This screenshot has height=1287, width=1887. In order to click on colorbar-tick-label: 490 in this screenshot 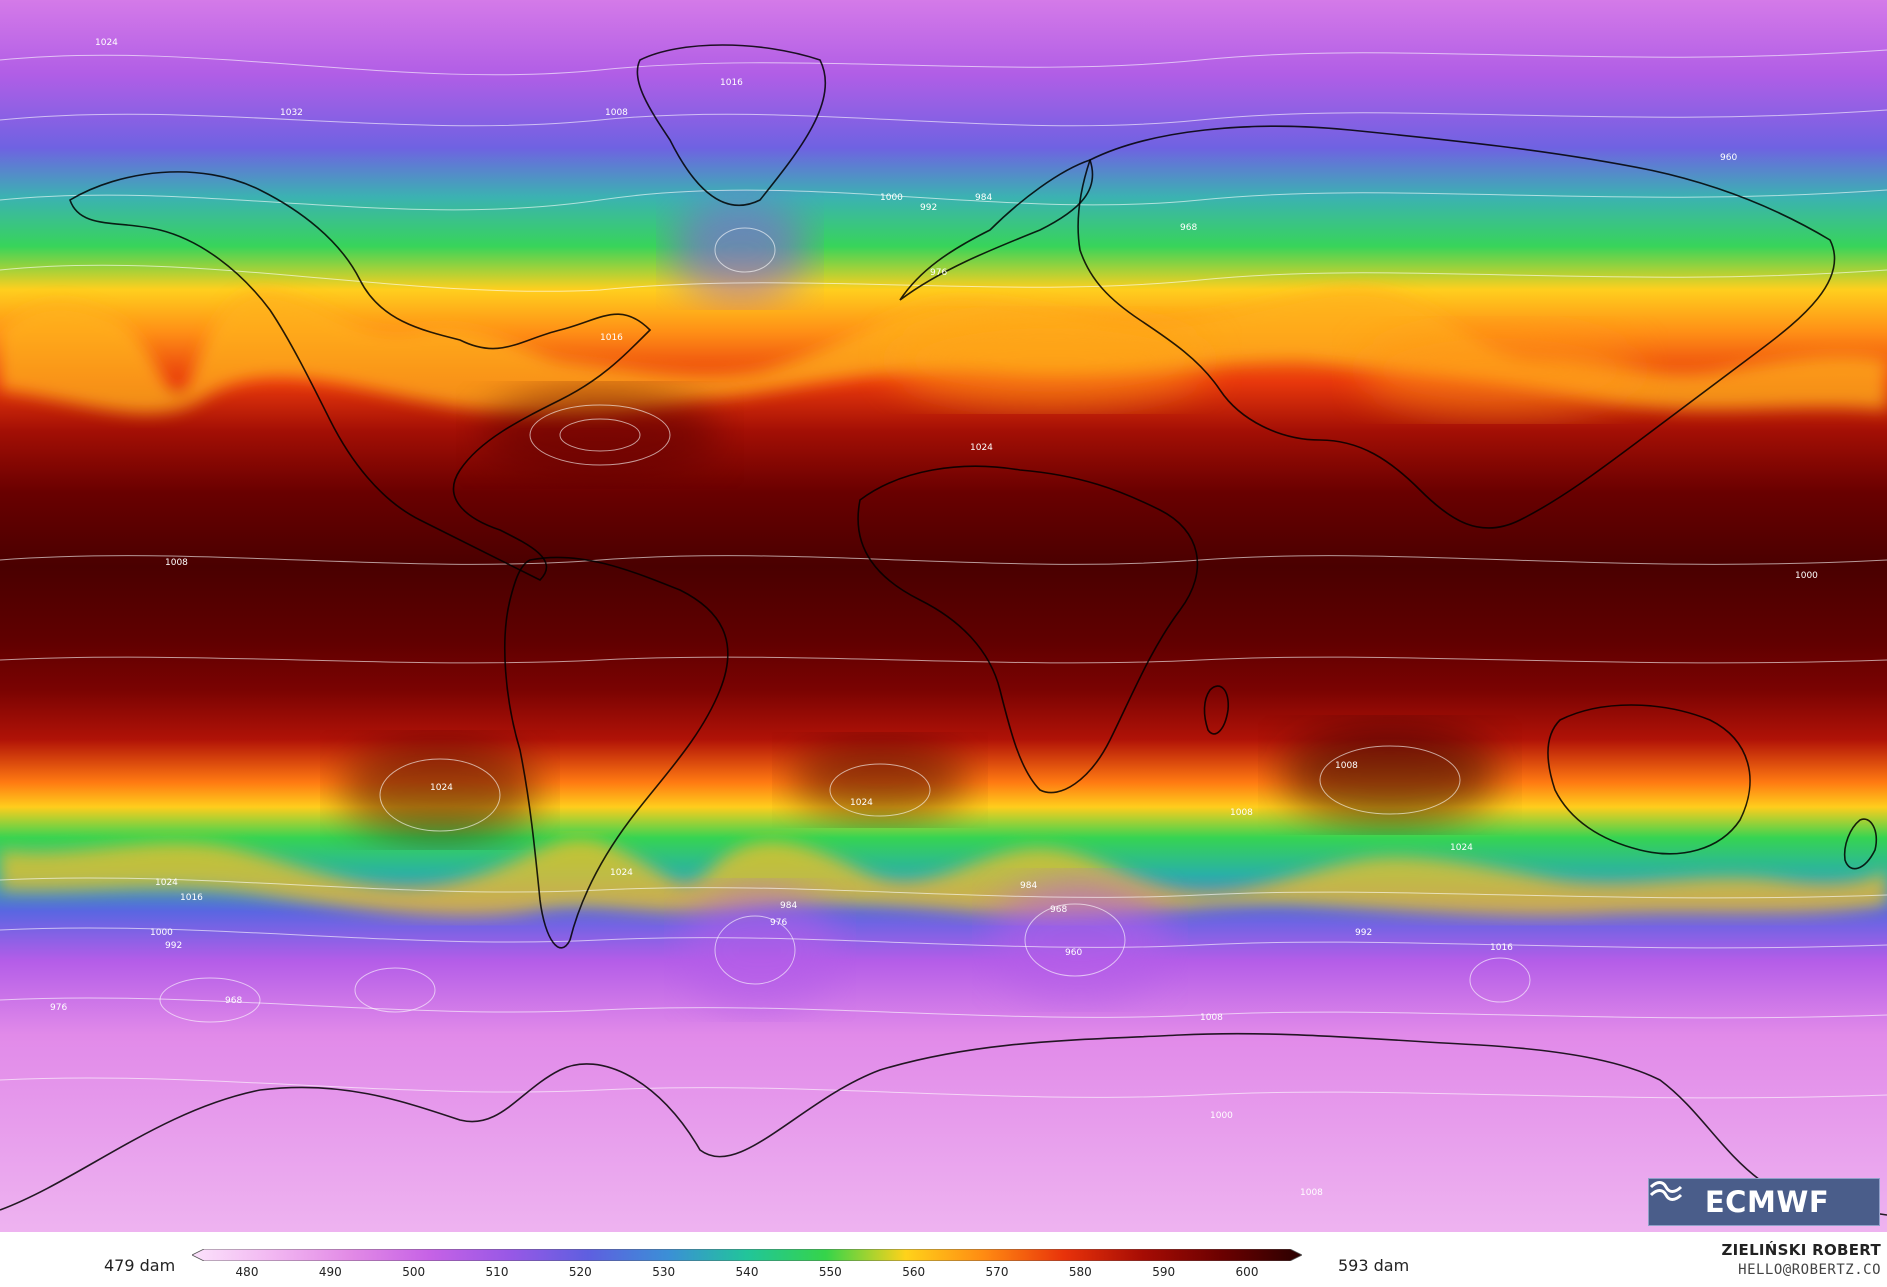, I will do `click(330, 1272)`.